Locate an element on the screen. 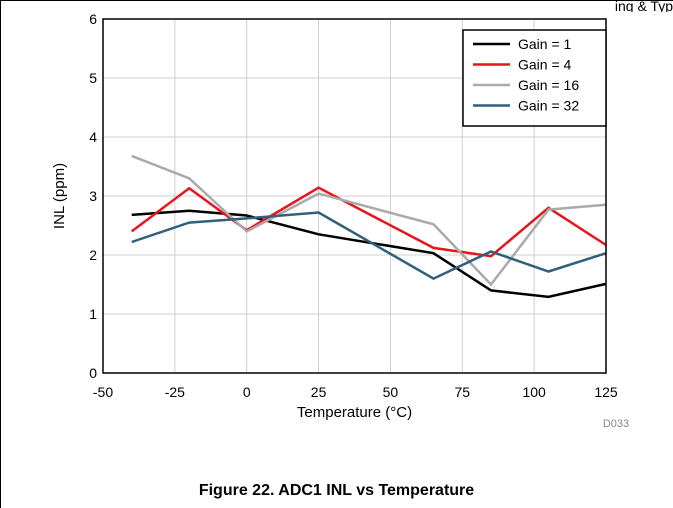 The image size is (673, 508). y-tick-label: 6 is located at coordinates (93, 19).